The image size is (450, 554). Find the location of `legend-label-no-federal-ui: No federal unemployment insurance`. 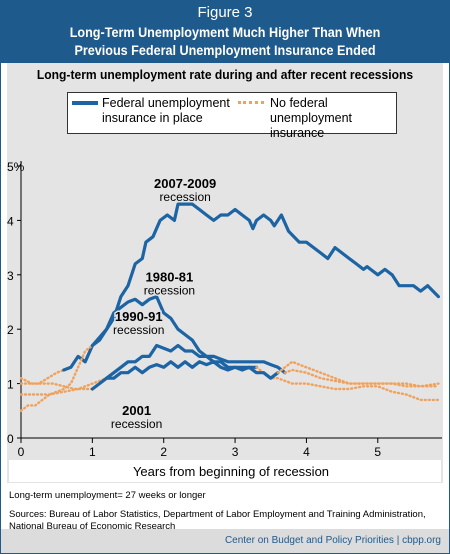

legend-label-no-federal-ui: No federal unemployment insurance is located at coordinates (311, 118).